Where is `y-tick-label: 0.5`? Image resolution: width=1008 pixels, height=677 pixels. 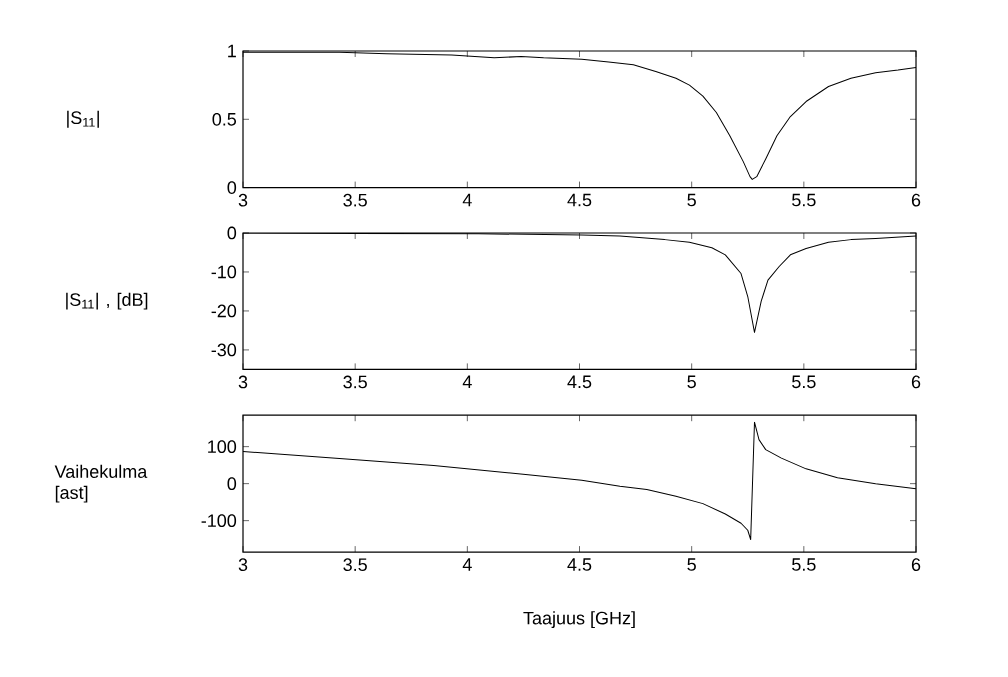 y-tick-label: 0.5 is located at coordinates (224, 119).